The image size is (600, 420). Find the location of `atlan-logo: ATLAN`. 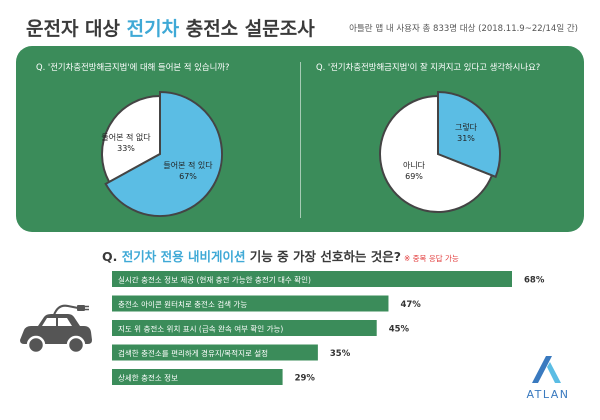

atlan-logo: ATLAN is located at coordinates (548, 377).